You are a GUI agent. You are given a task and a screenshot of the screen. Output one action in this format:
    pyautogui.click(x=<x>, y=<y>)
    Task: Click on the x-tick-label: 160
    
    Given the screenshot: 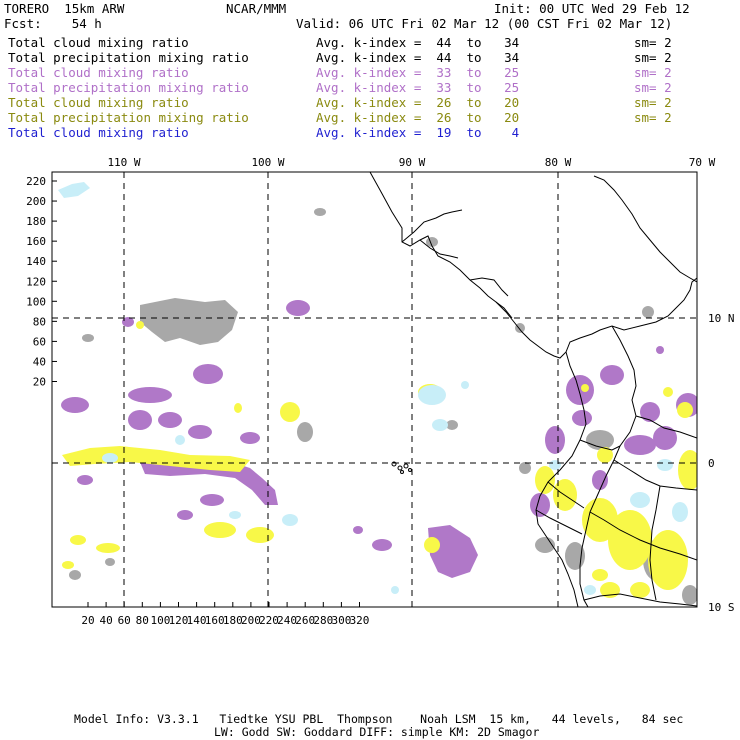 What is the action you would take?
    pyautogui.click(x=215, y=620)
    